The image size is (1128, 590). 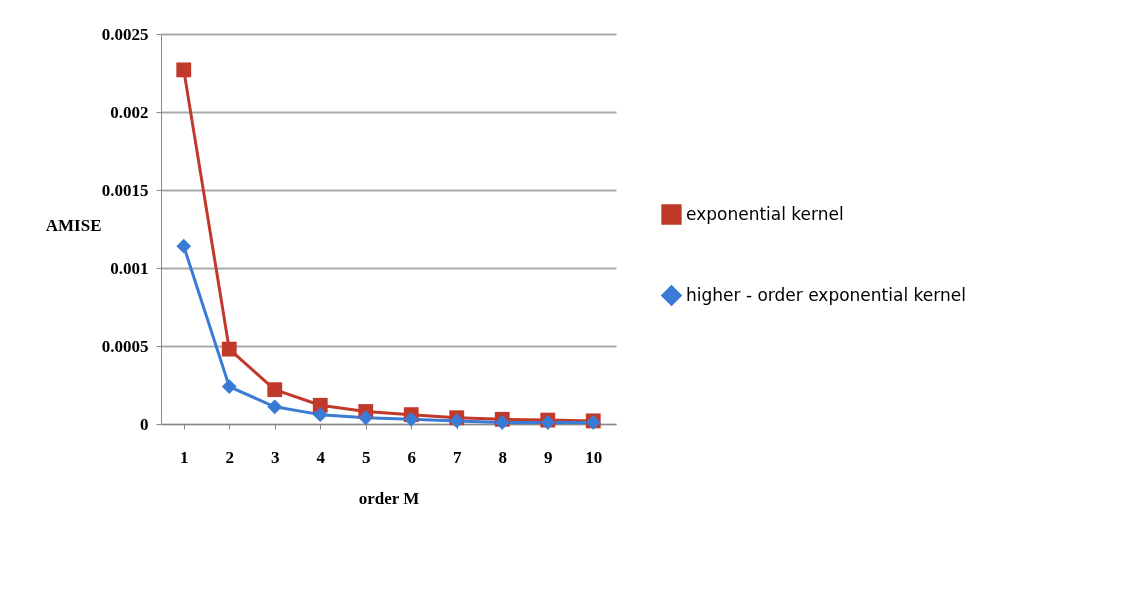 I want to click on x-tick-label: 10, so click(x=594, y=457).